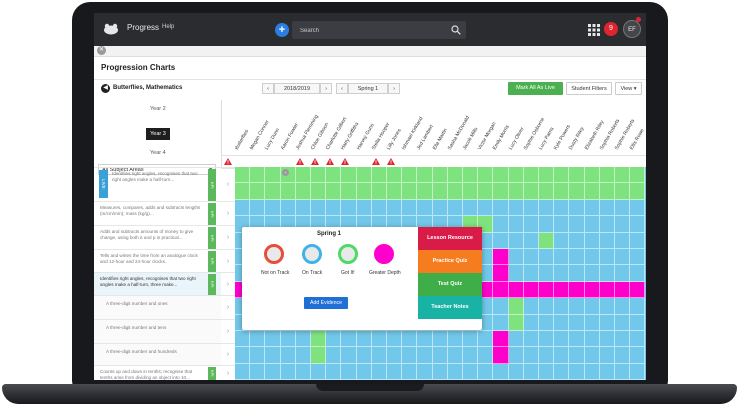 This screenshot has width=739, height=408. I want to click on next-term-button: ›, so click(394, 88).